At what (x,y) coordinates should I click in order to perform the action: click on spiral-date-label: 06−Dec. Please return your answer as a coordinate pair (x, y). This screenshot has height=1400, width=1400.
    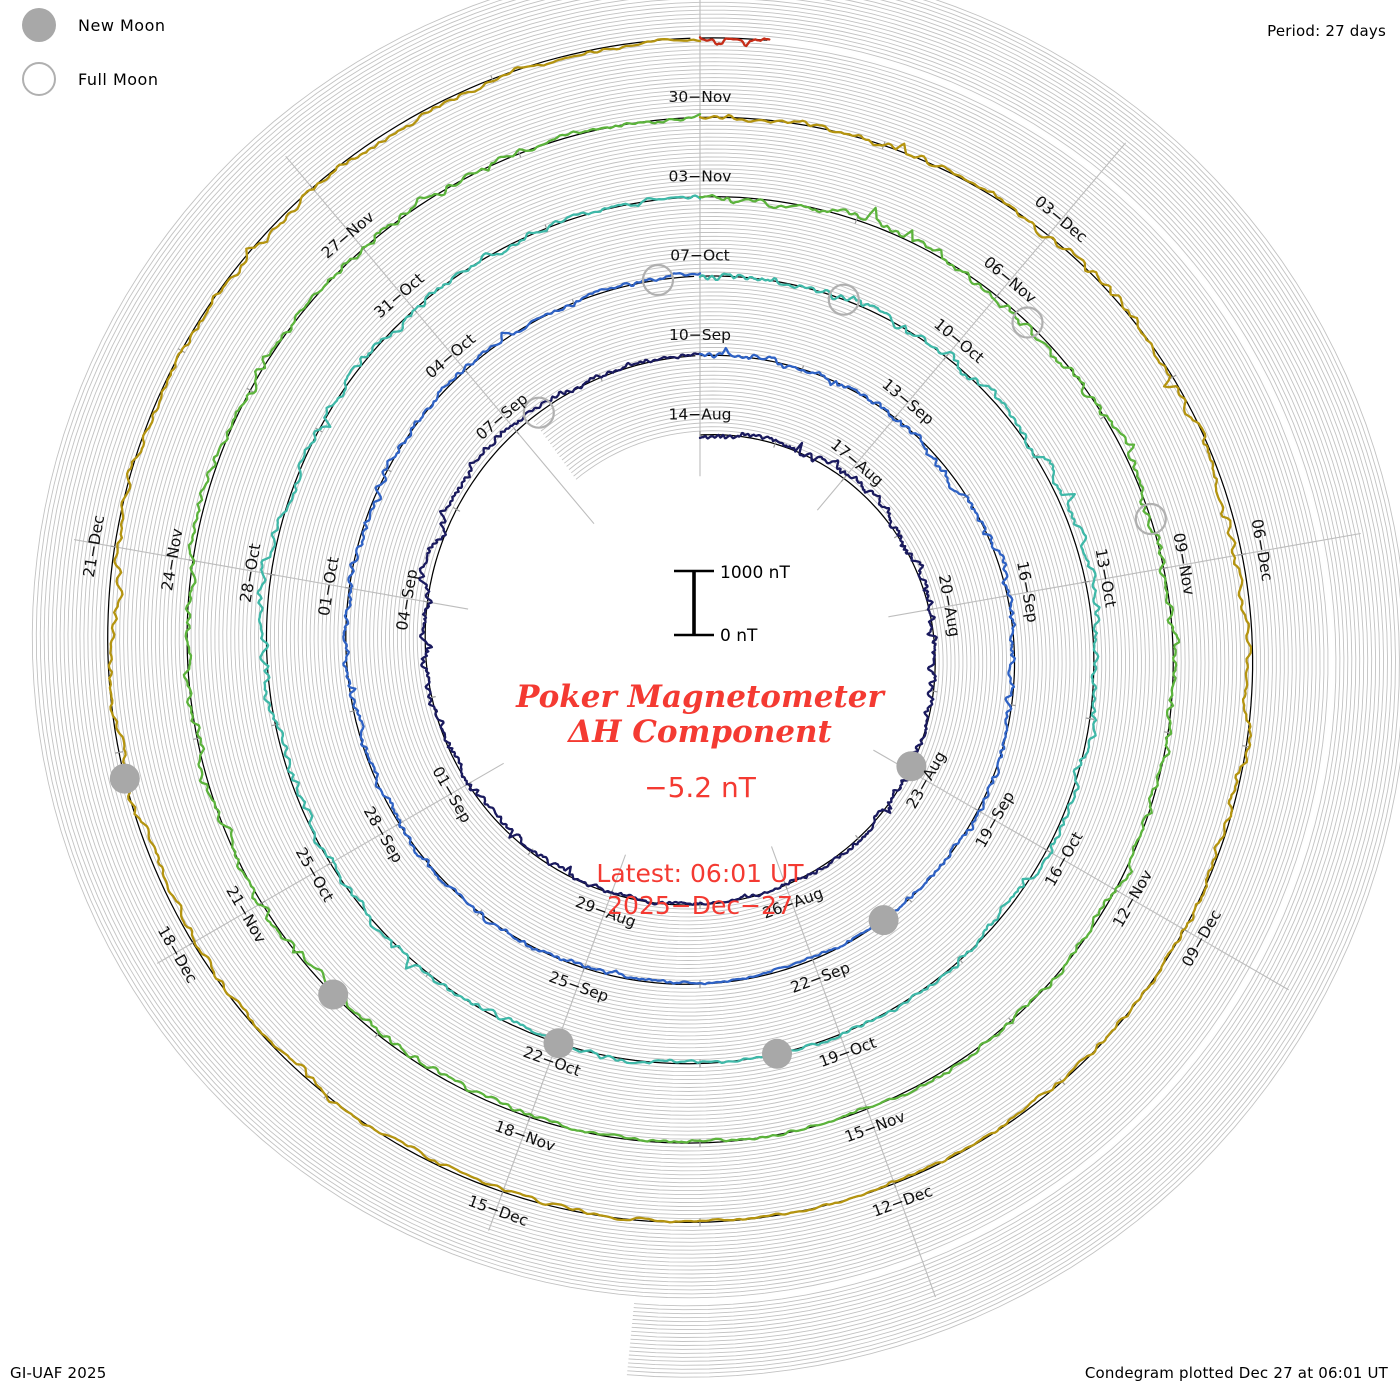
    Looking at the image, I should click on (1262, 550).